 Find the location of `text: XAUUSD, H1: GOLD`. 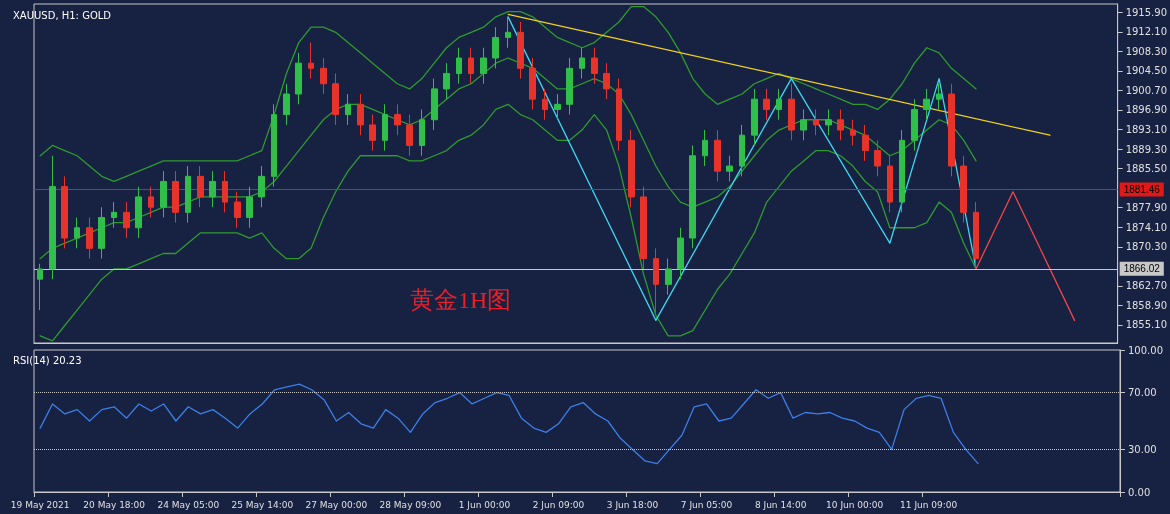

text: XAUUSD, H1: GOLD is located at coordinates (62, 15).